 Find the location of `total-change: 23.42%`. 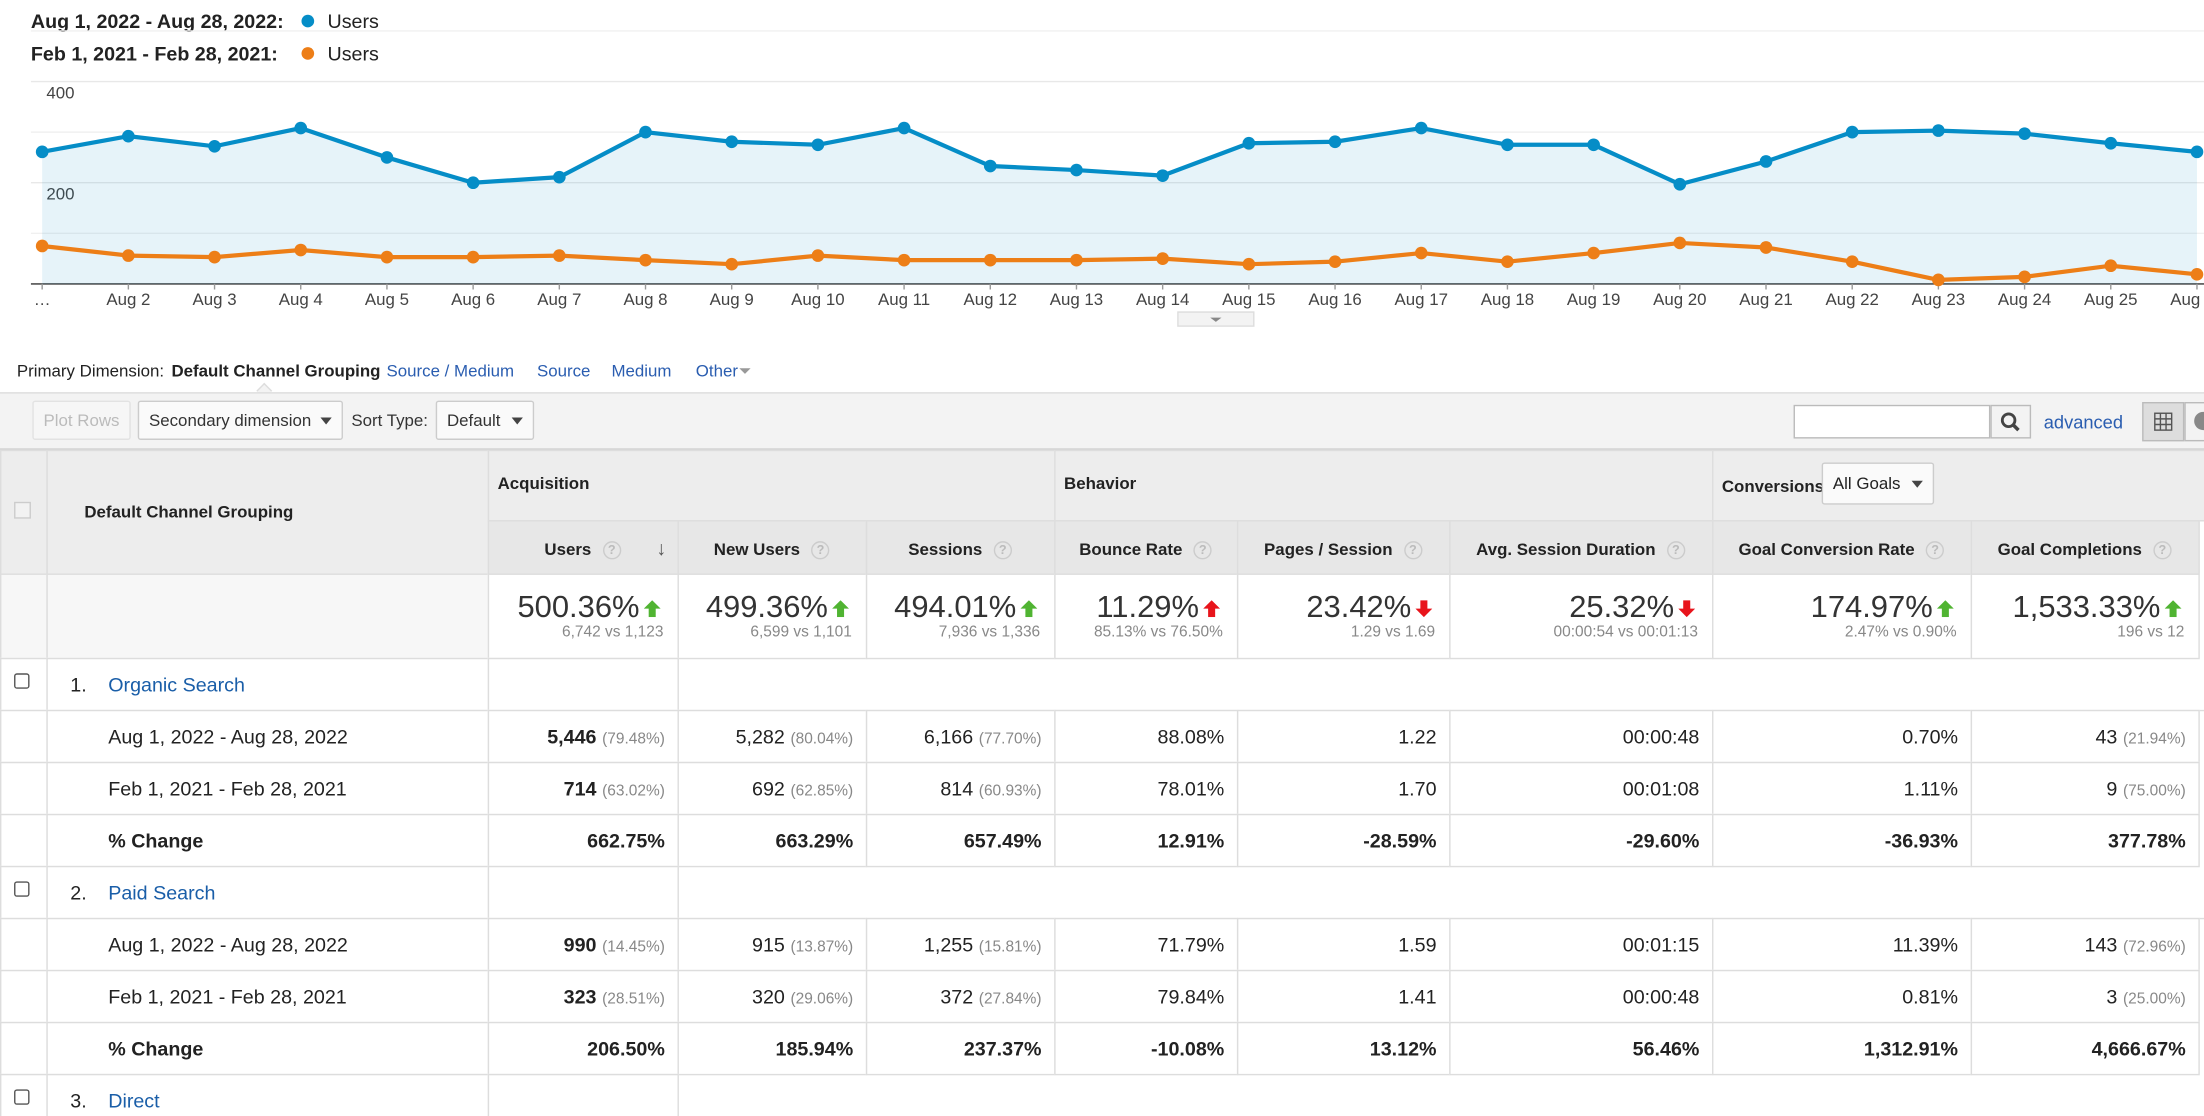

total-change: 23.42% is located at coordinates (1359, 606).